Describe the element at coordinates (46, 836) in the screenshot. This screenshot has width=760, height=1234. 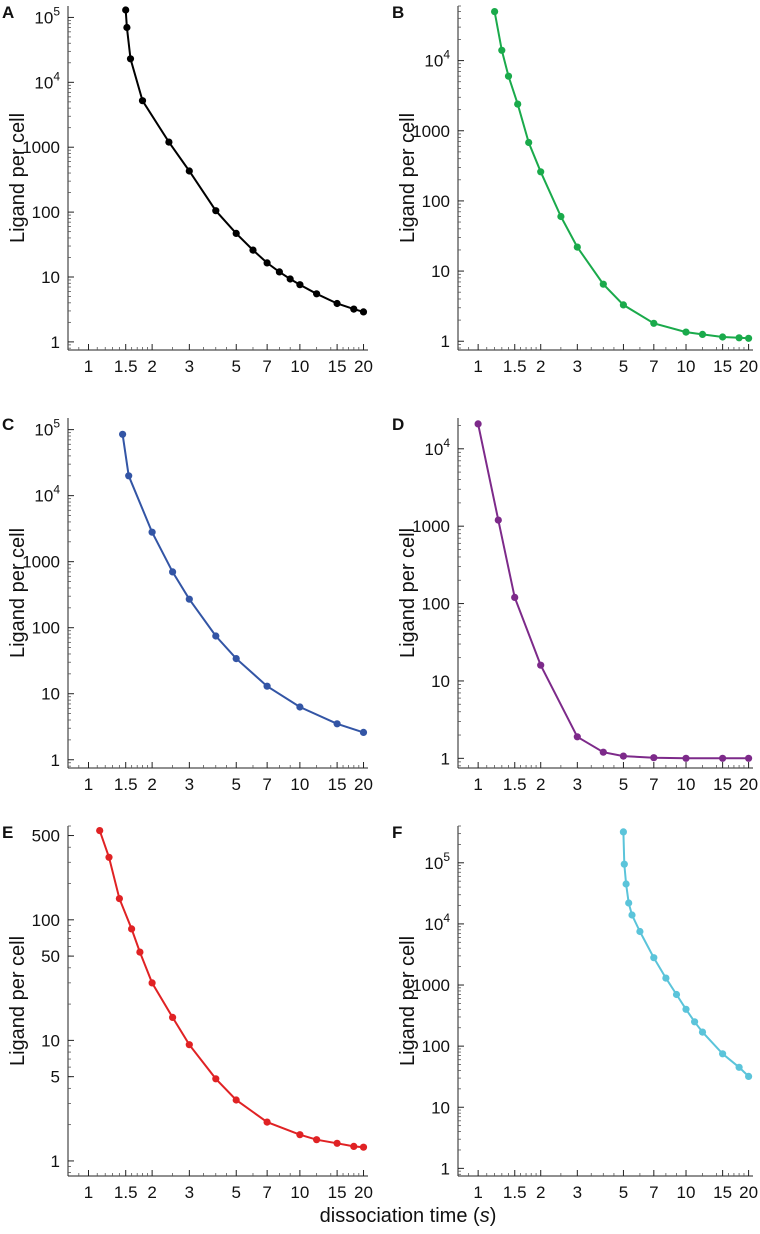
I see `y-tick-label: 500` at that location.